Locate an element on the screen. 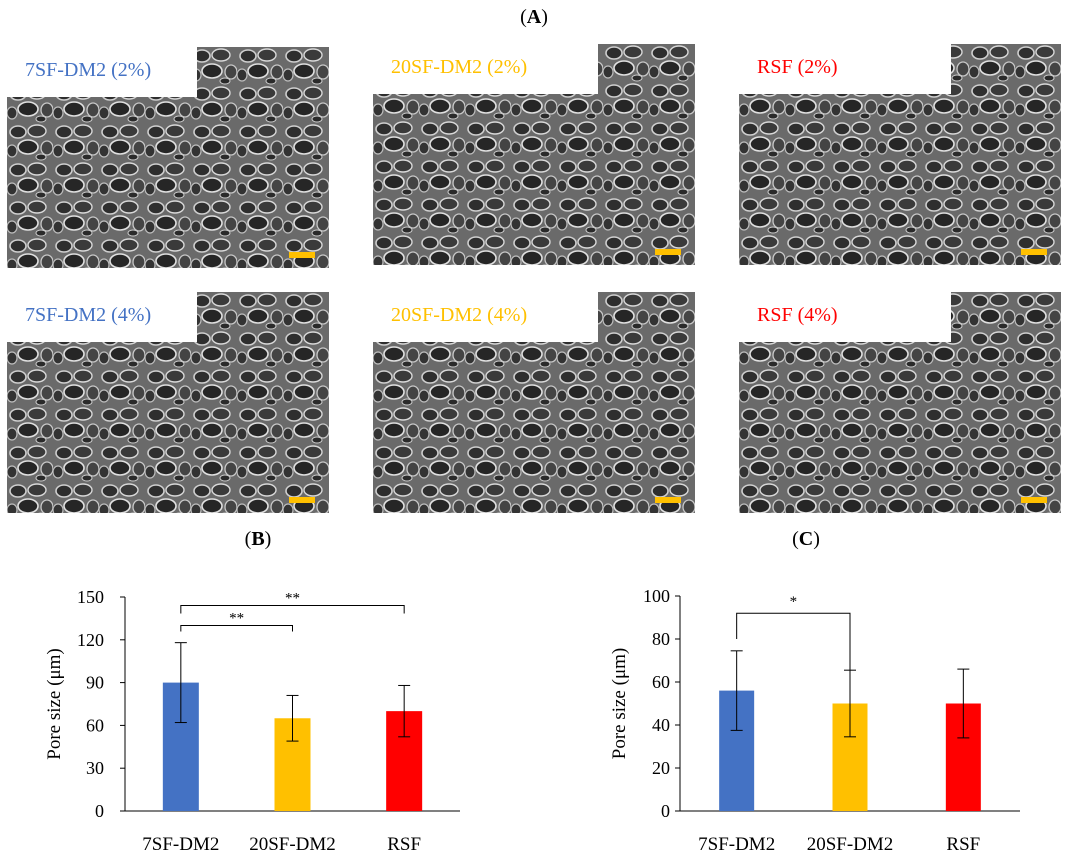  sem-label-box: 7SF-DM2 (2%) is located at coordinates (102, 72).